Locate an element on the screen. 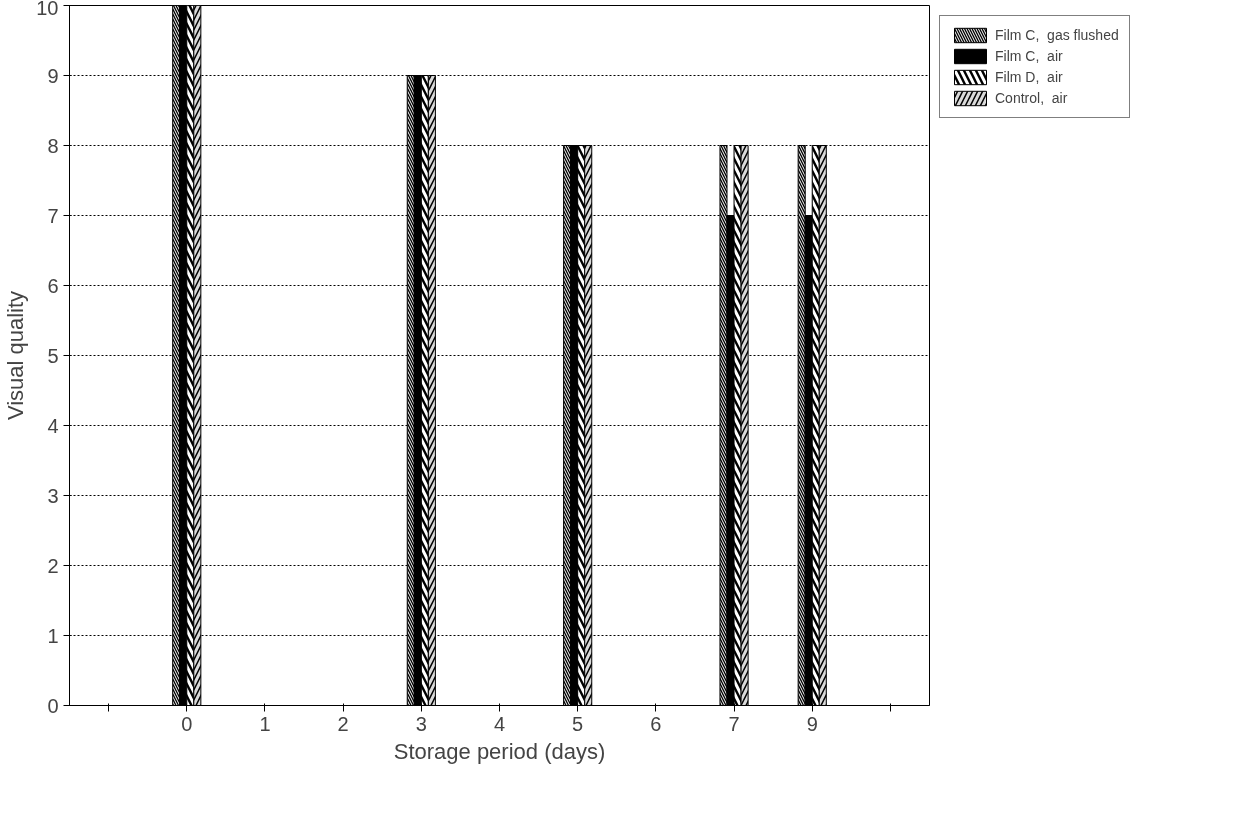 The height and width of the screenshot is (834, 1247). x-tick-label: 5 is located at coordinates (578, 723).